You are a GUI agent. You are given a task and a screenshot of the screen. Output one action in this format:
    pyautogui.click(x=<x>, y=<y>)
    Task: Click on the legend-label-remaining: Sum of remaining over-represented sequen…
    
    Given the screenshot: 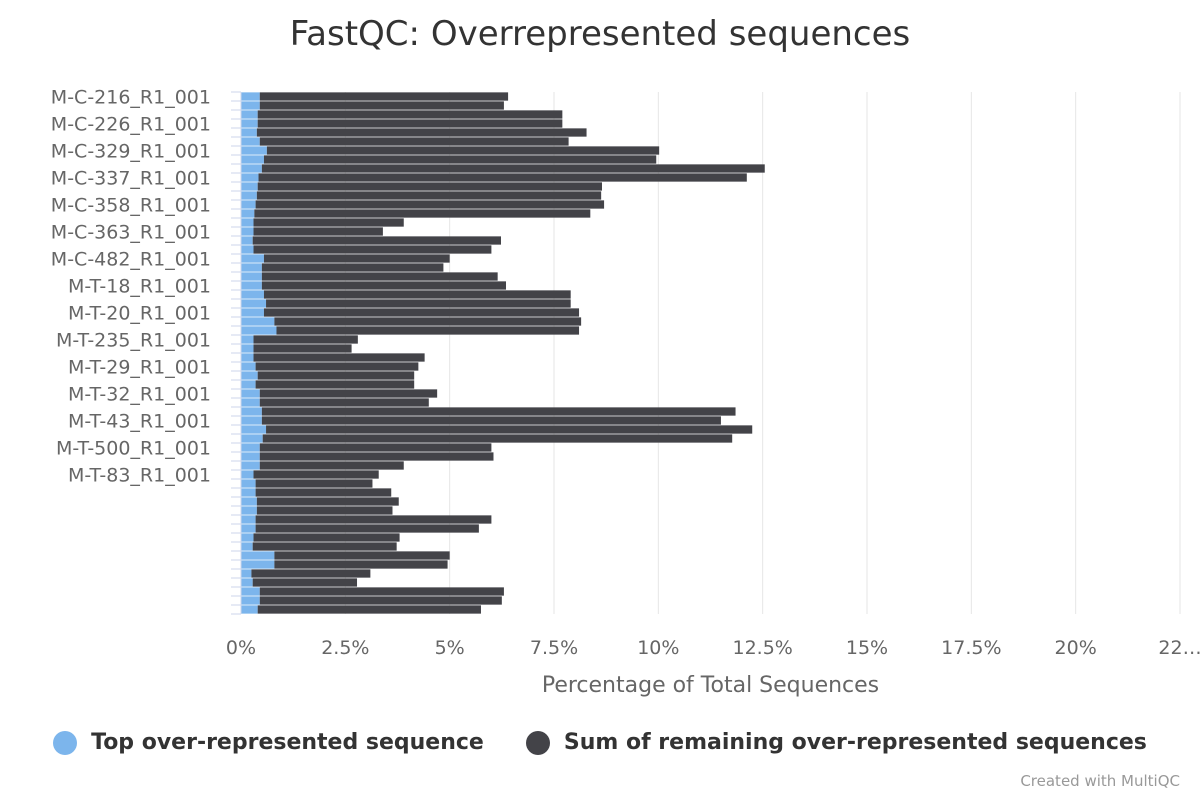 What is the action you would take?
    pyautogui.click(x=855, y=742)
    